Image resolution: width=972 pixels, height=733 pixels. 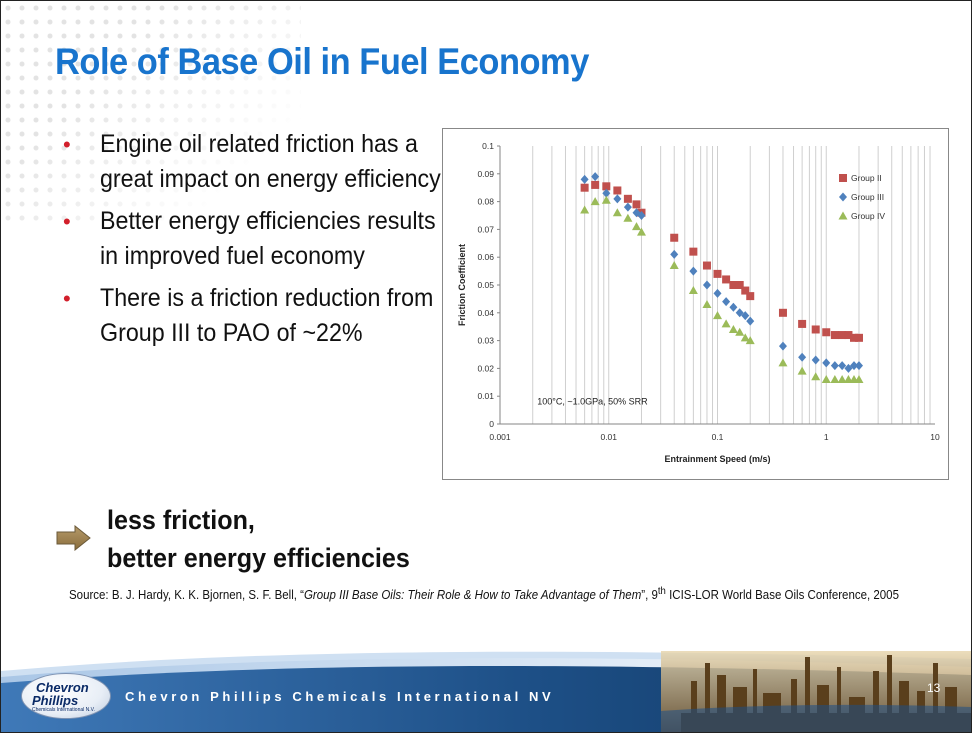 What do you see at coordinates (462, 285) in the screenshot?
I see `chart-y-axis-label: Friction Coefficient` at bounding box center [462, 285].